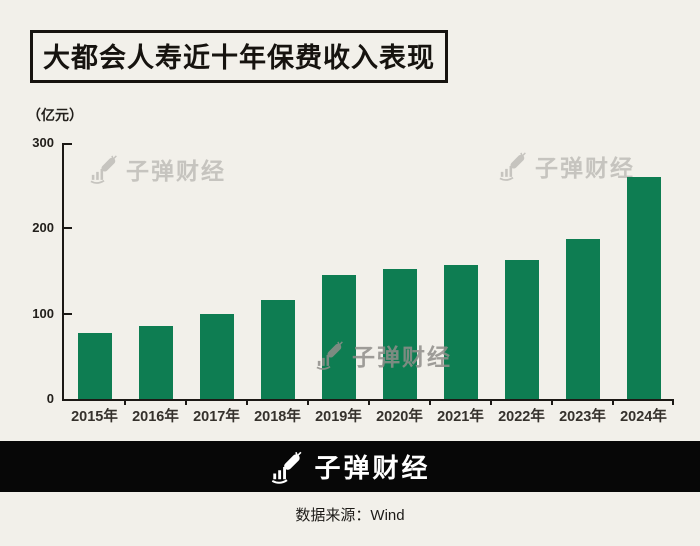 The image size is (700, 546). I want to click on y-axis-tick-label: 100, so click(43, 313).